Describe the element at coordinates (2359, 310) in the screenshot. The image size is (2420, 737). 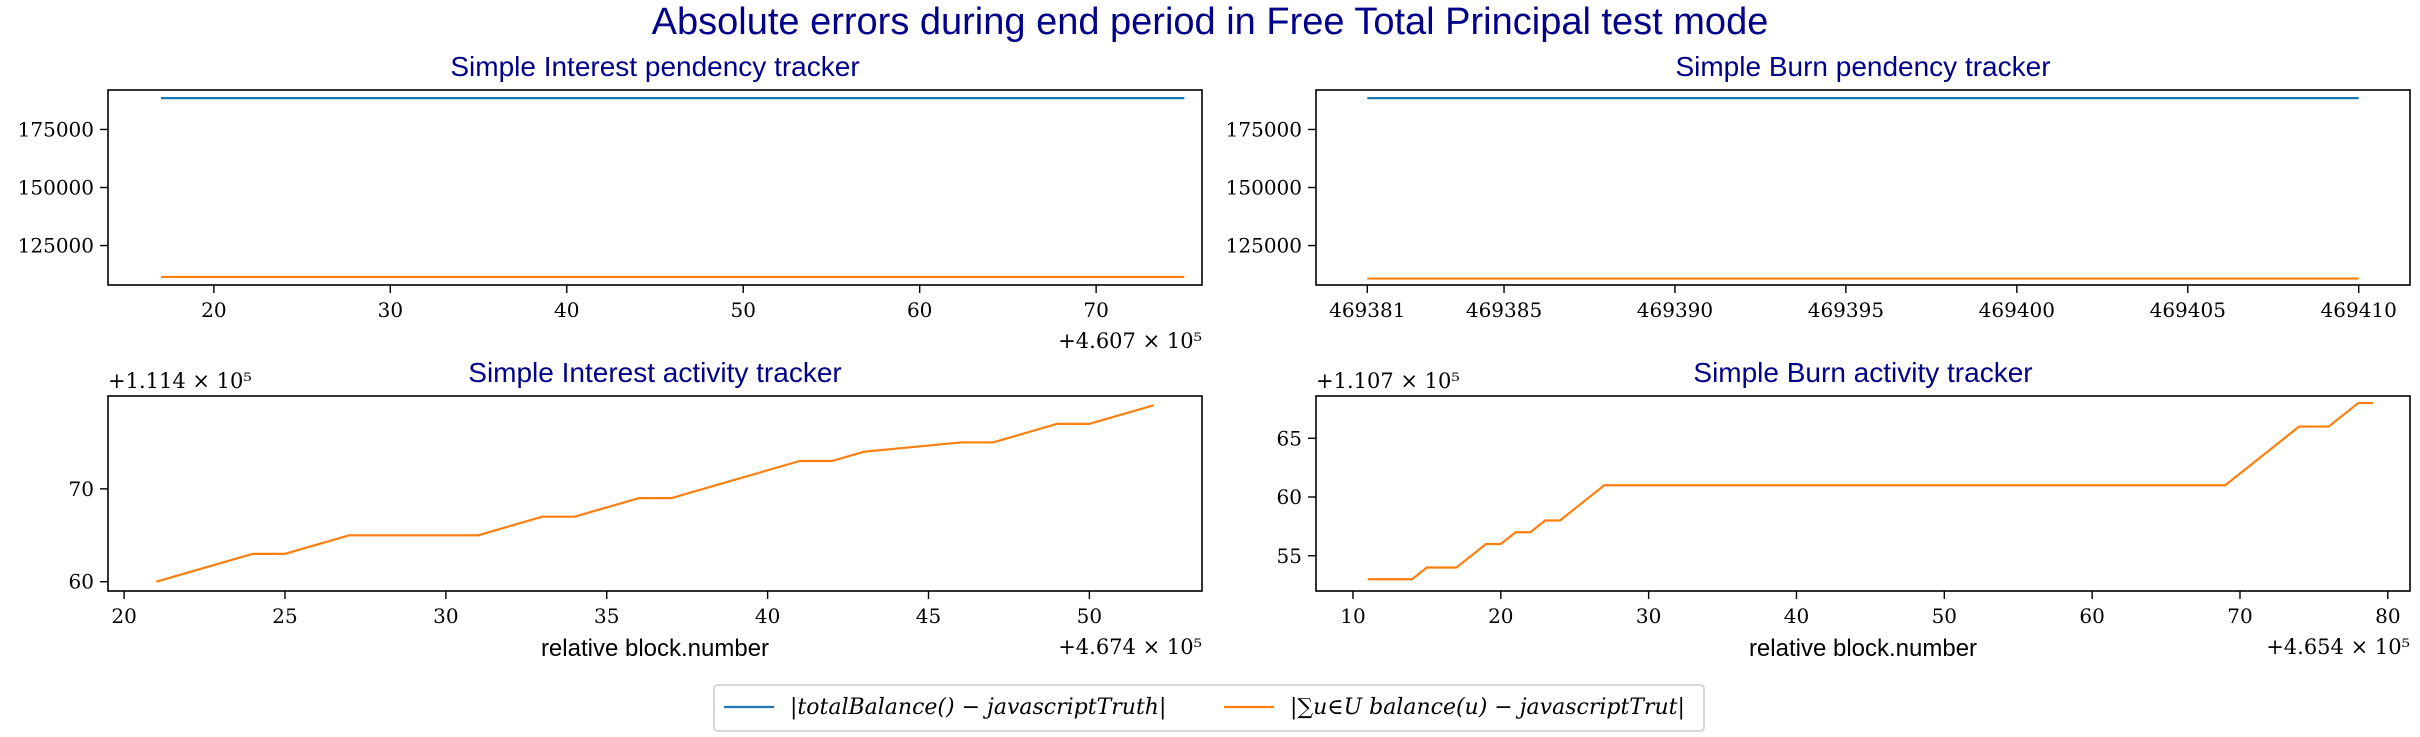
I see `burn-pendency-x-tick-label: 469410` at that location.